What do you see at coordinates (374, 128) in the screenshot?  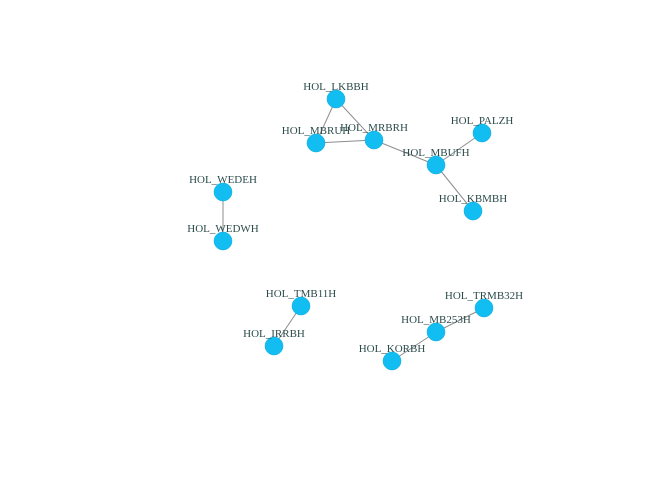 I see `node-label-hol-mrbrh: HOL_MRBRH` at bounding box center [374, 128].